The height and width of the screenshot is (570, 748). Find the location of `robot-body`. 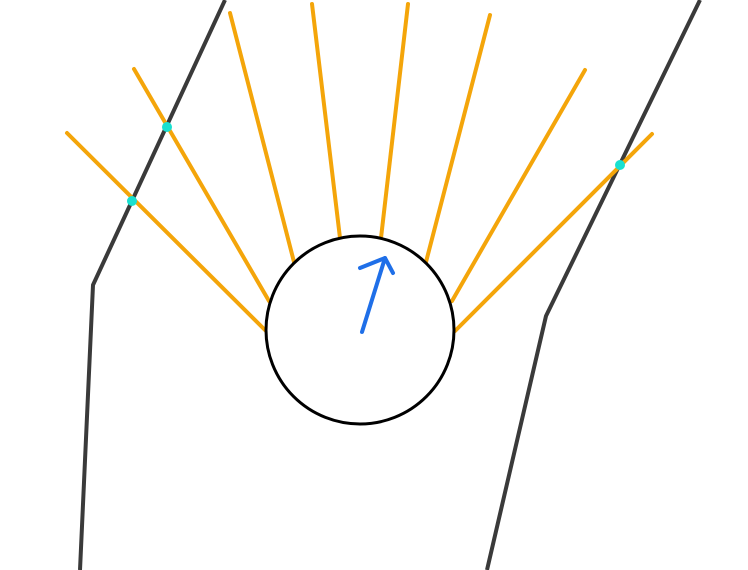

robot-body is located at coordinates (360, 330).